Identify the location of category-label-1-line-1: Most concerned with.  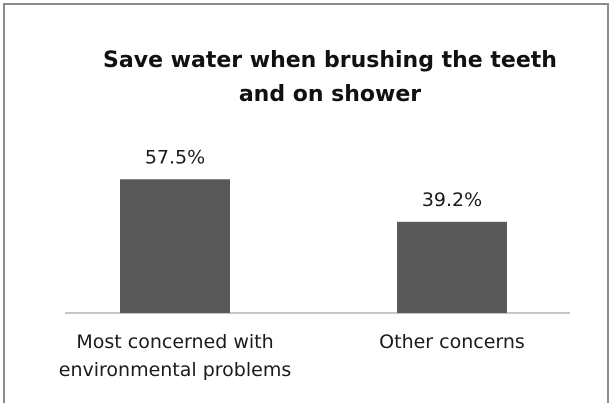
(175, 342).